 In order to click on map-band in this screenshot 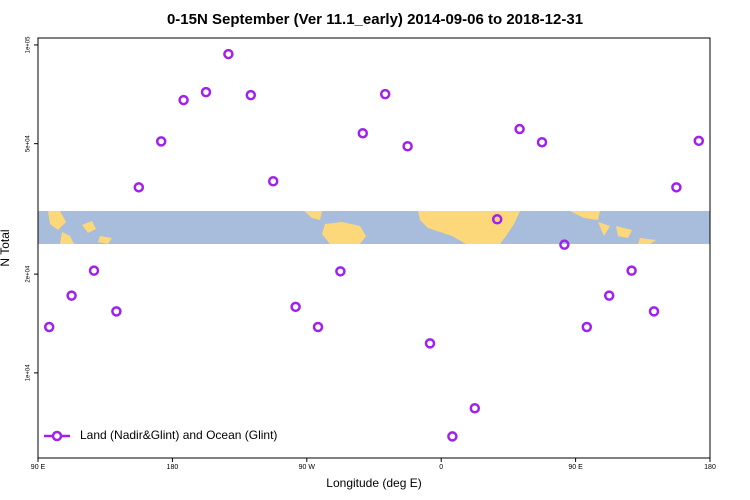, I will do `click(374, 227)`.